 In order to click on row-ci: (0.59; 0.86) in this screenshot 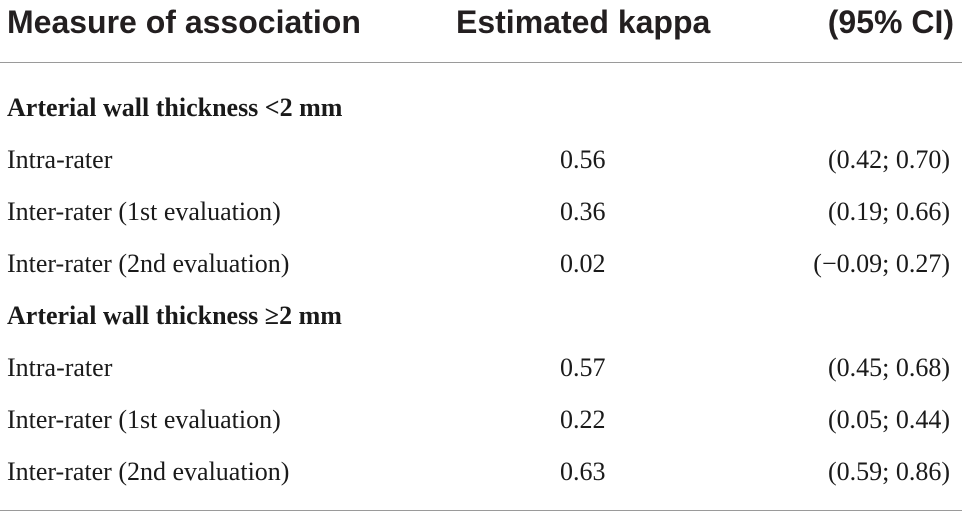, I will do `click(888, 471)`.